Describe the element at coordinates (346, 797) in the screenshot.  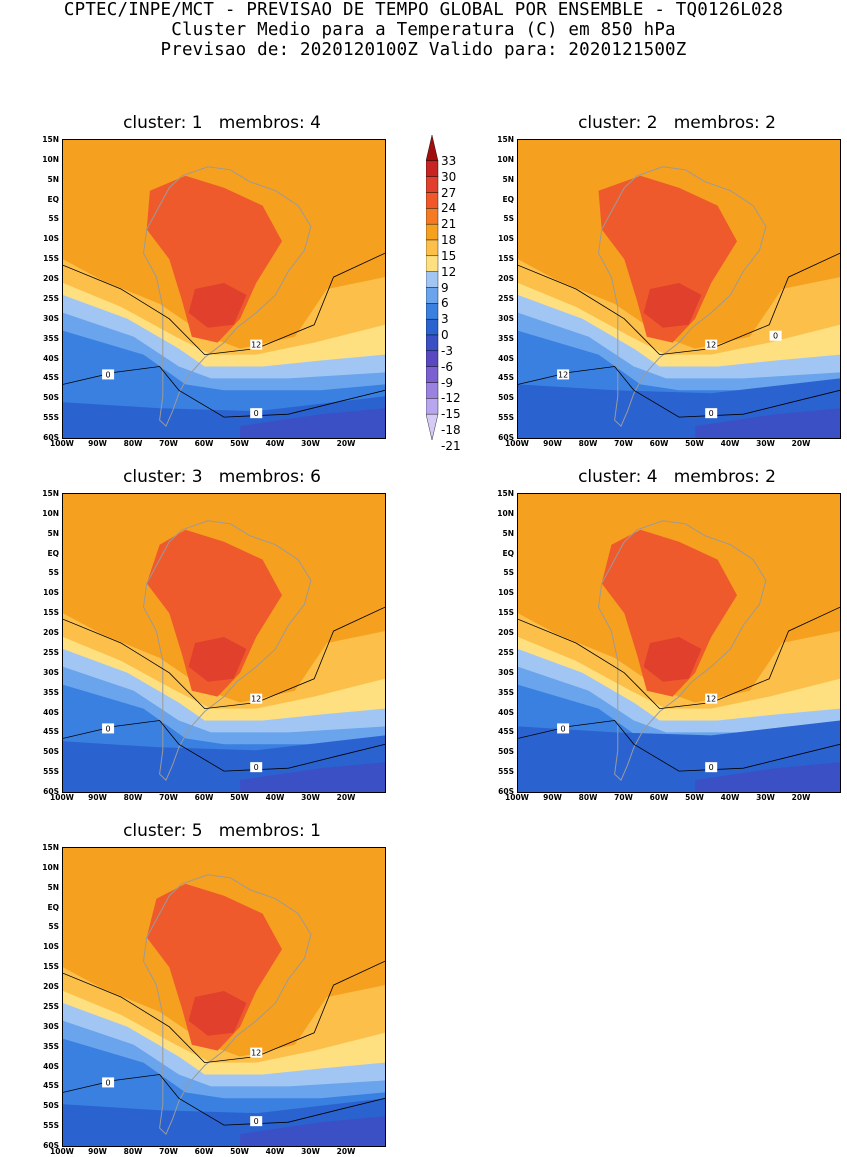
I see `lon-tick-label: 20W` at that location.